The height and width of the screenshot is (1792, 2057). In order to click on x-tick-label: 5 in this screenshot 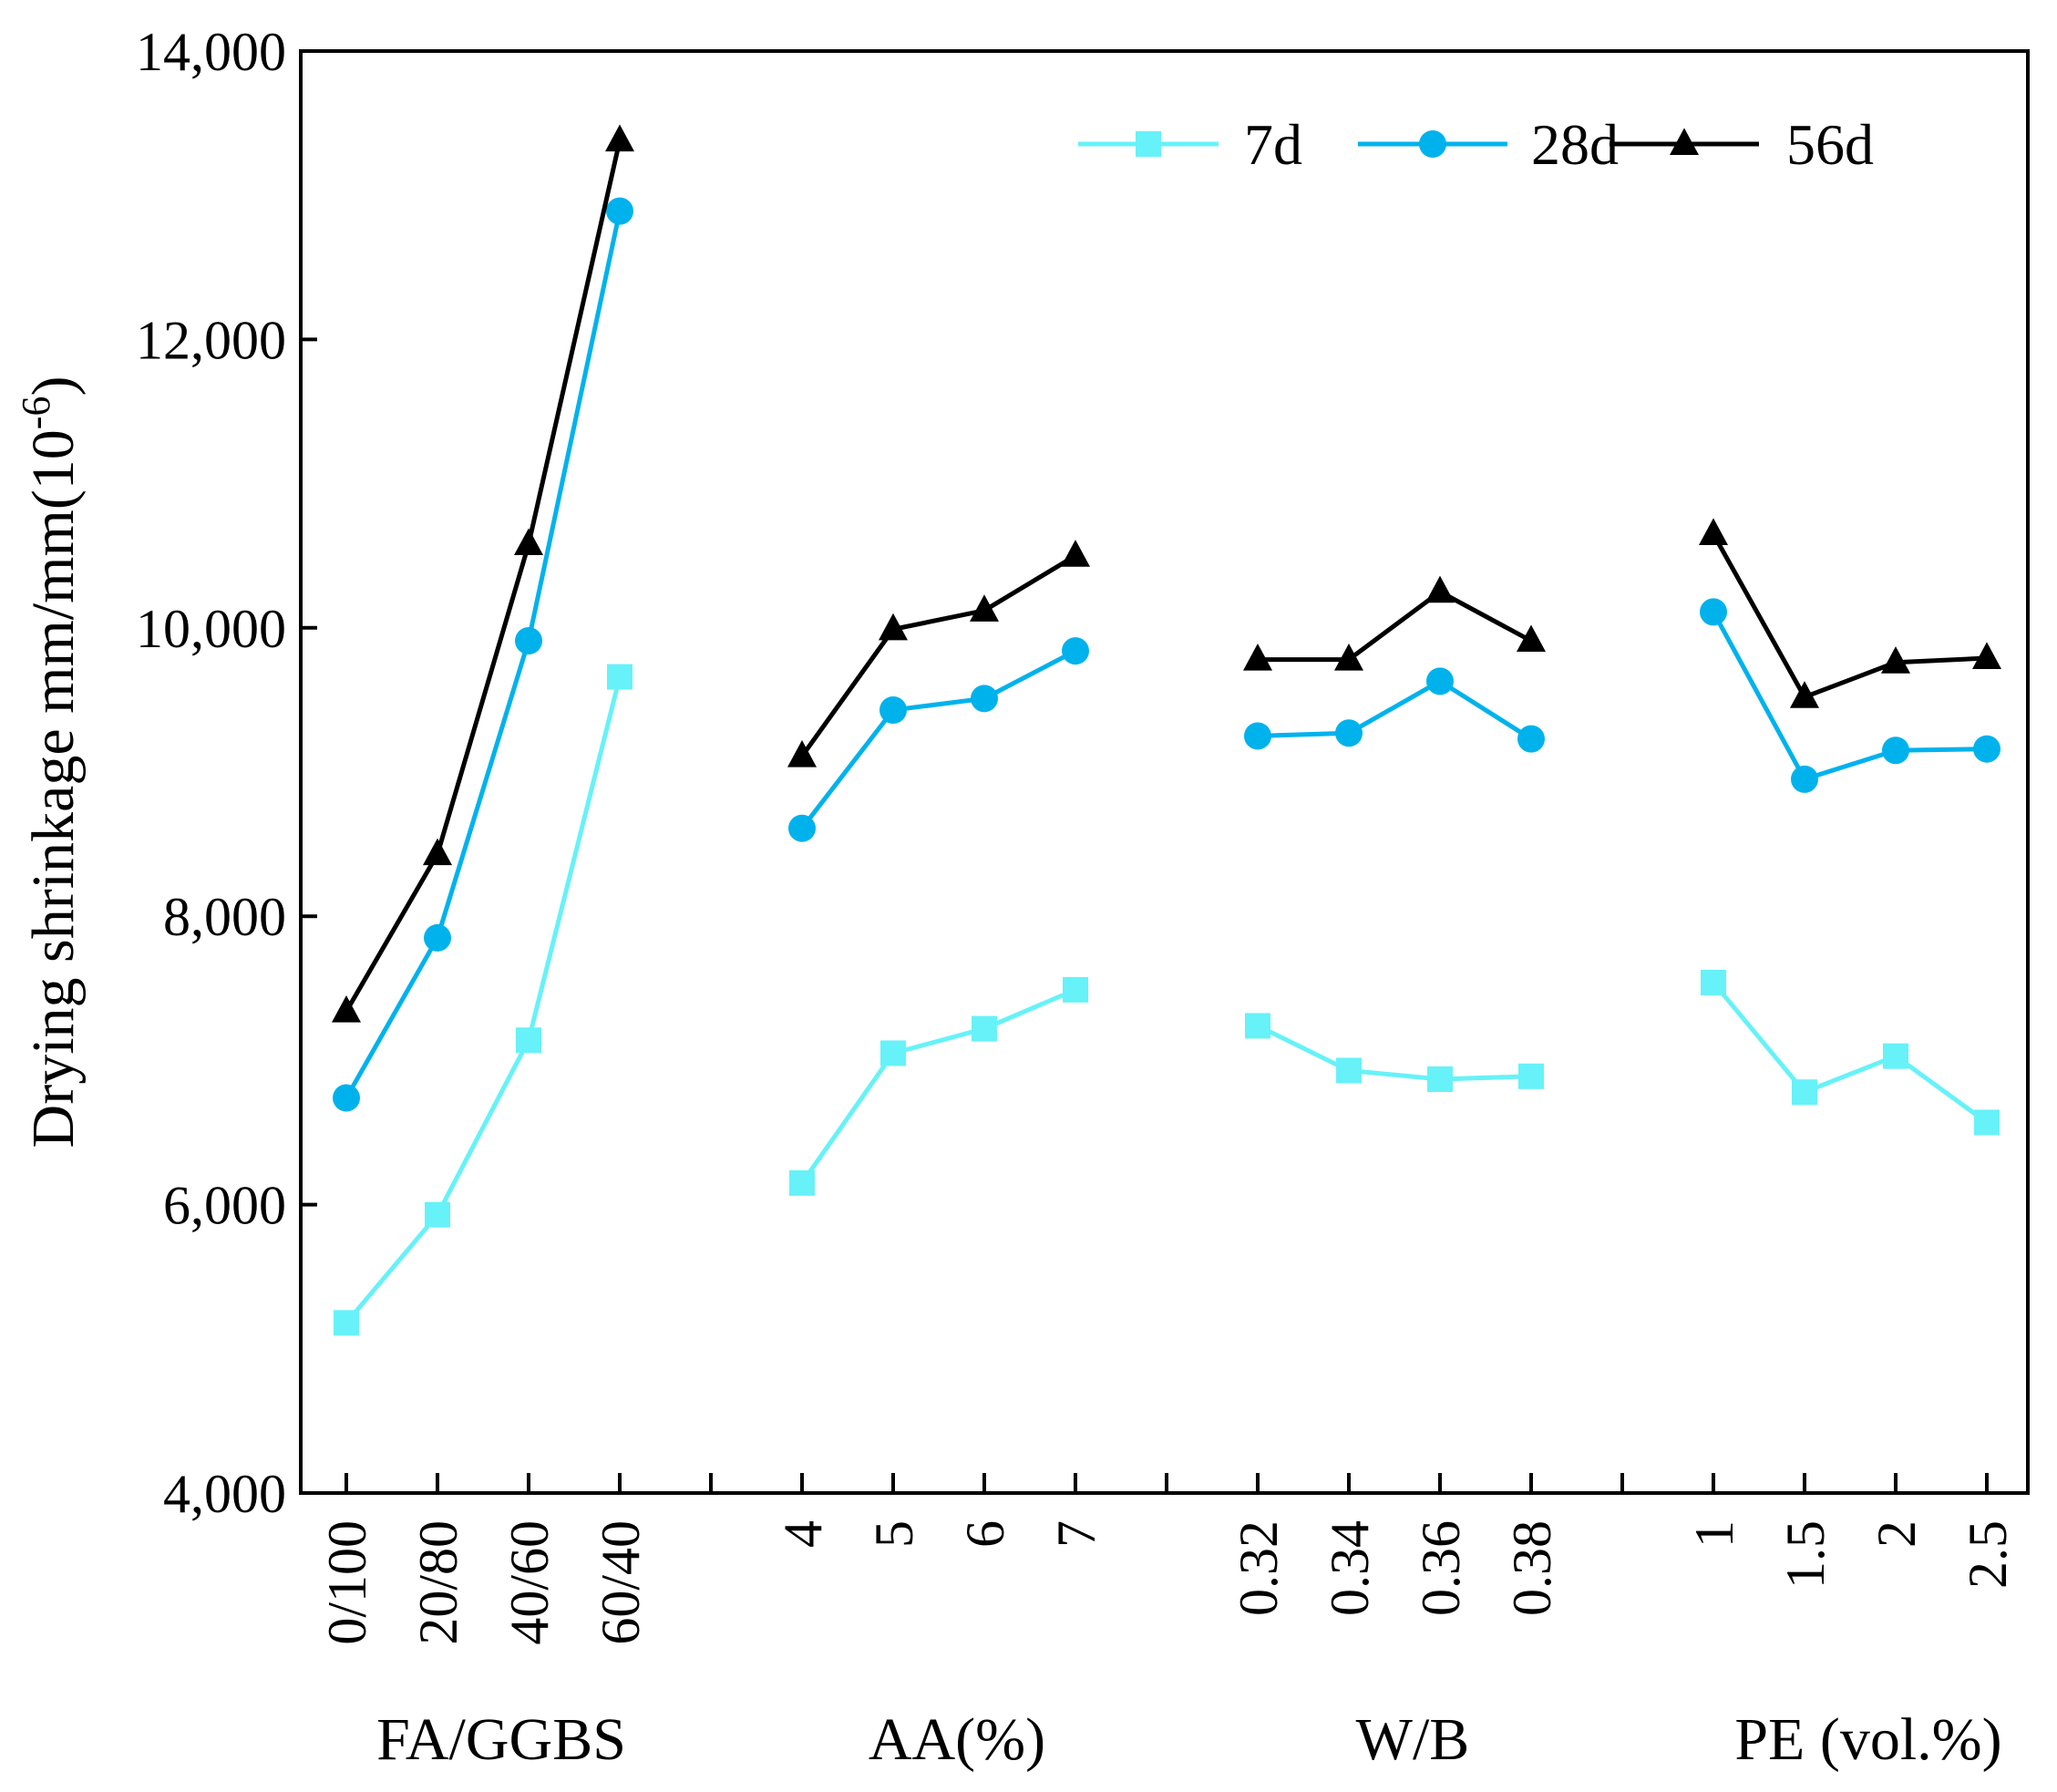, I will do `click(894, 1534)`.